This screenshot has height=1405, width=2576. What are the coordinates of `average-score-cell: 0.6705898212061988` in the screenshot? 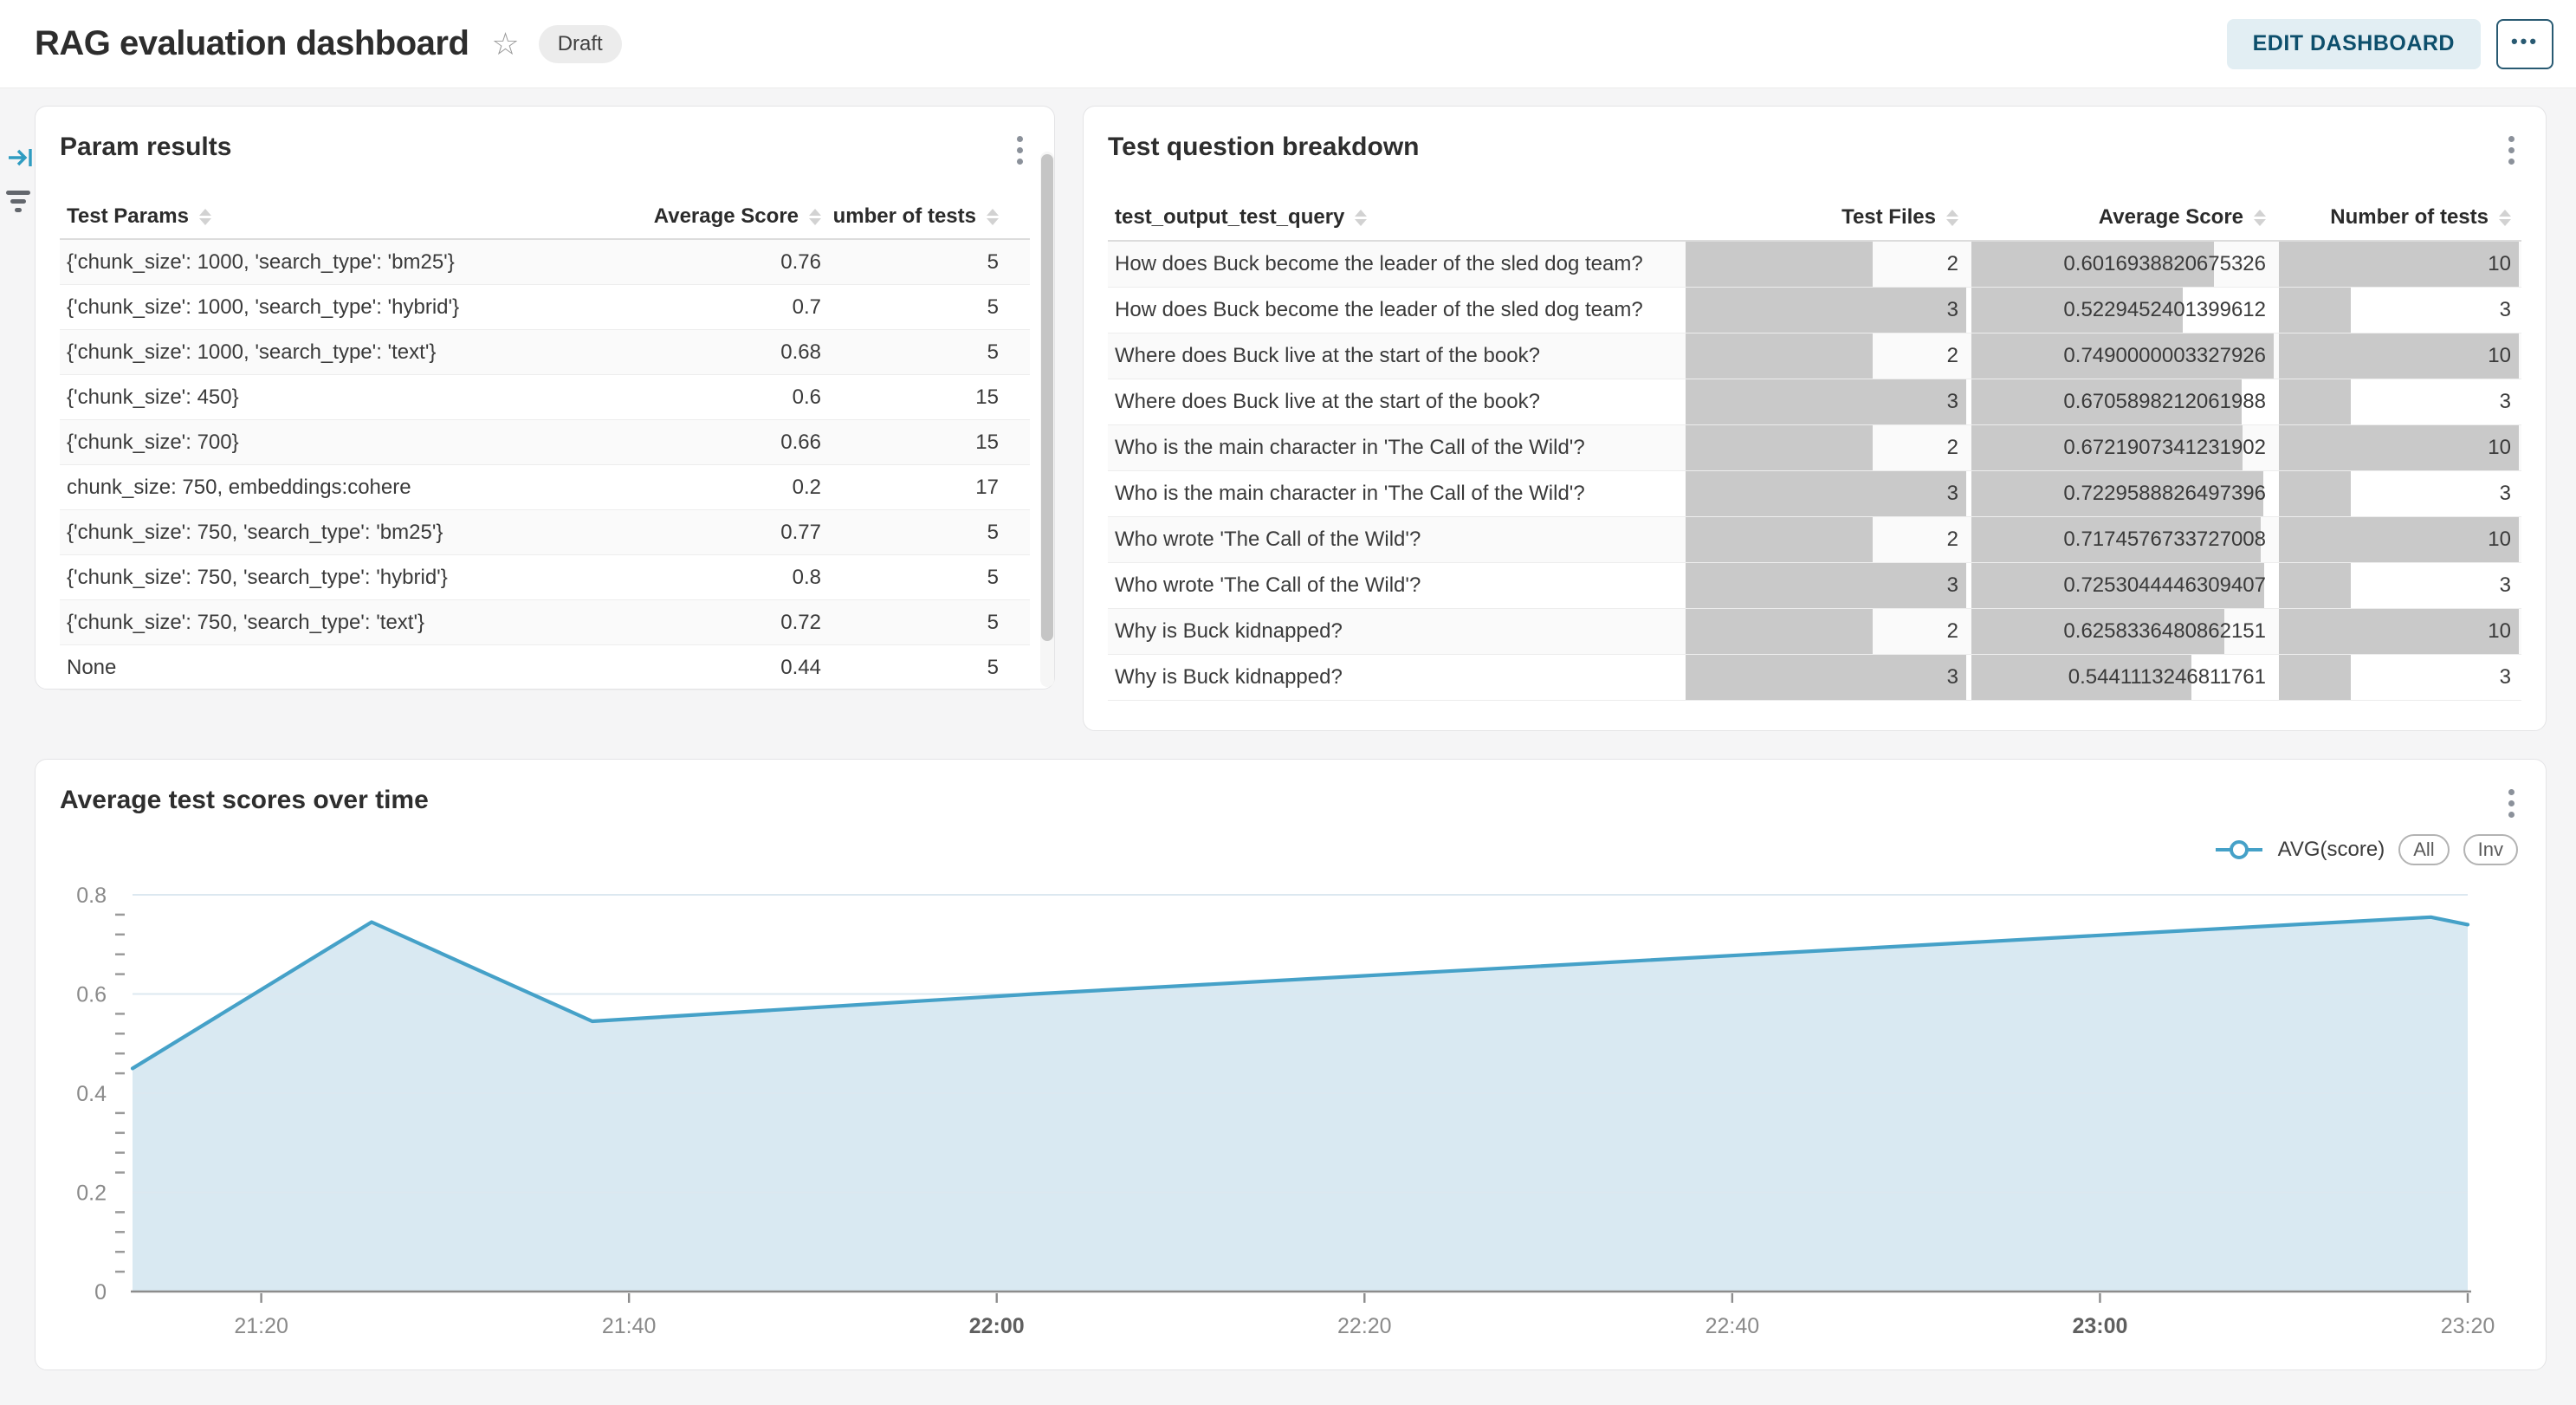 It's located at (2122, 401).